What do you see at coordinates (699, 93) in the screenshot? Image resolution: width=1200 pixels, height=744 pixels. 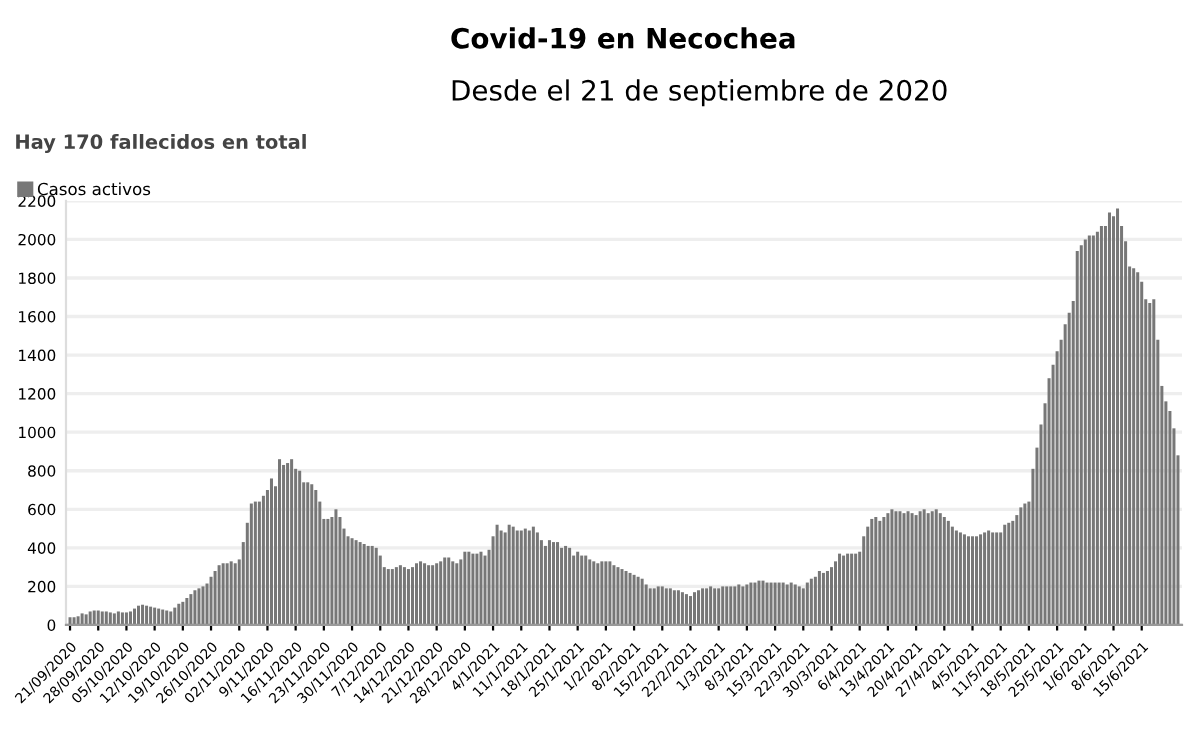 I see `chart-subtitle: Desde el 21 de septiembre de 2020` at bounding box center [699, 93].